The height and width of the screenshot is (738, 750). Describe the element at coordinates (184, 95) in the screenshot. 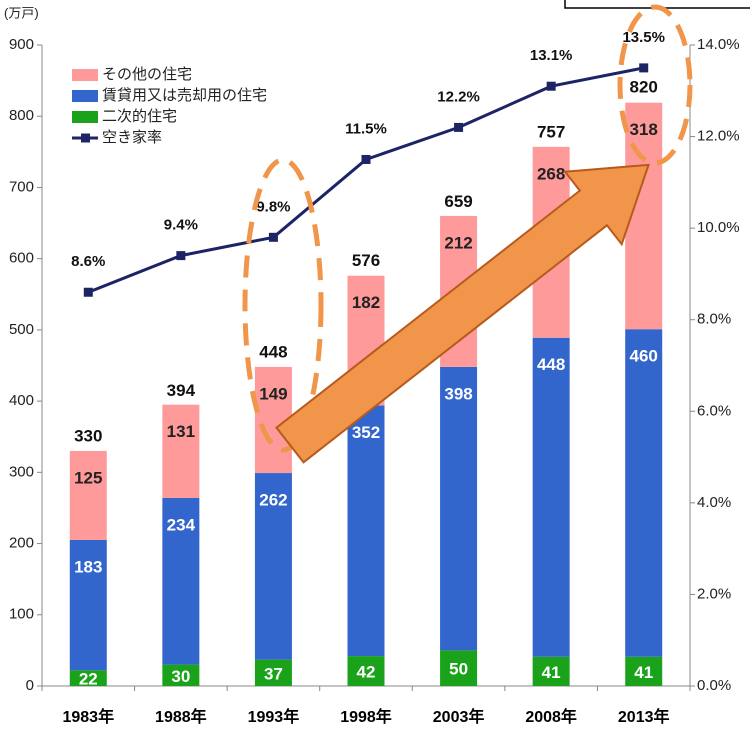

I see `legend-label: 賃貸用又は売却用の住宅` at that location.